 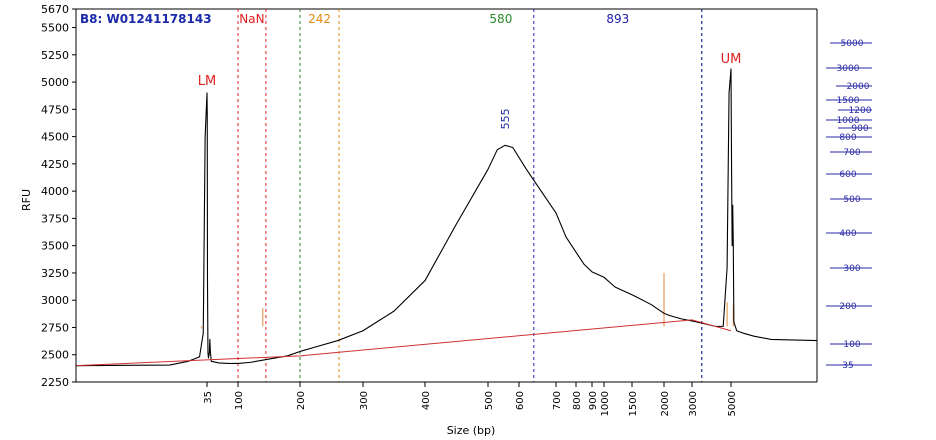 I want to click on x-tick-label: 5000, so click(x=732, y=403).